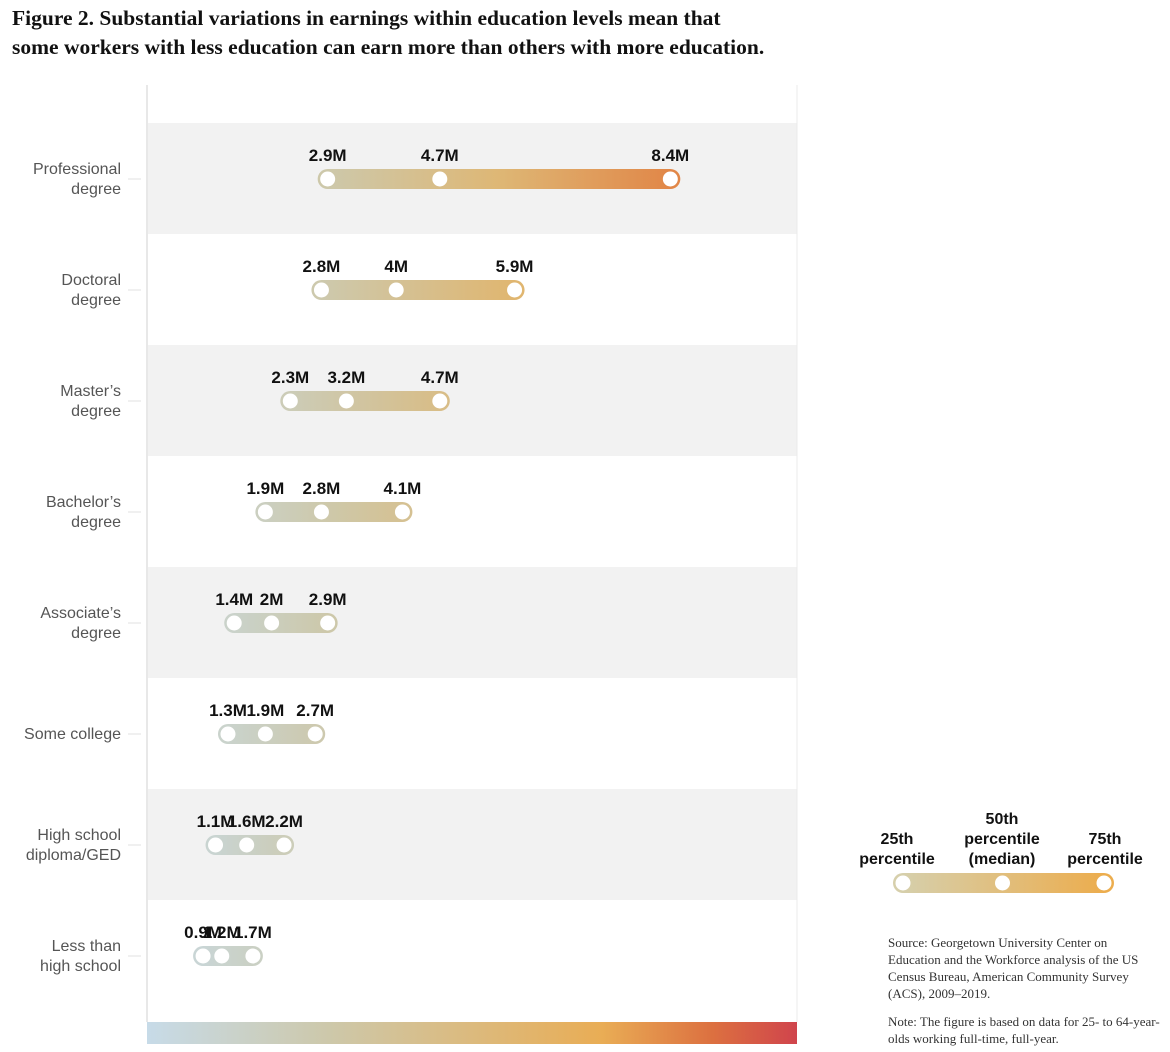 This screenshot has height=1052, width=1170. What do you see at coordinates (73, 855) in the screenshot?
I see `category-label: diploma/GED` at bounding box center [73, 855].